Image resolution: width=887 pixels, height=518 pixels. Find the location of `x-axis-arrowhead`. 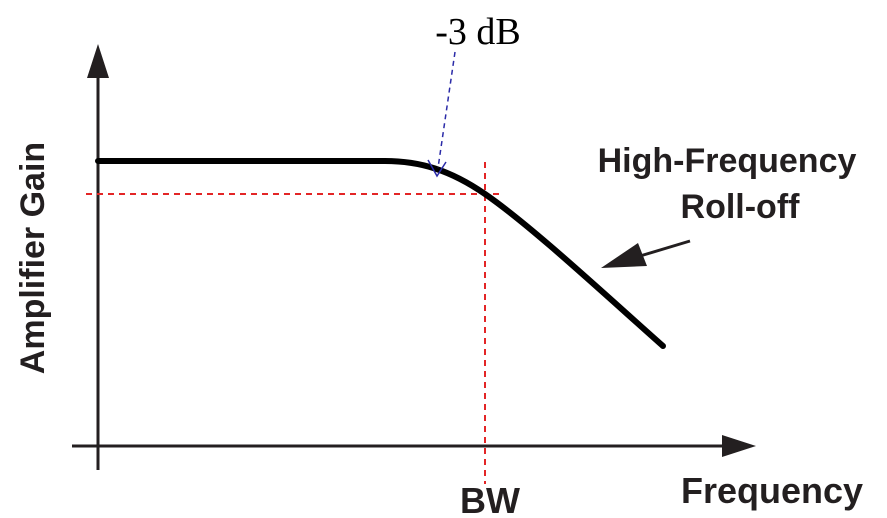

x-axis-arrowhead is located at coordinates (739, 446).